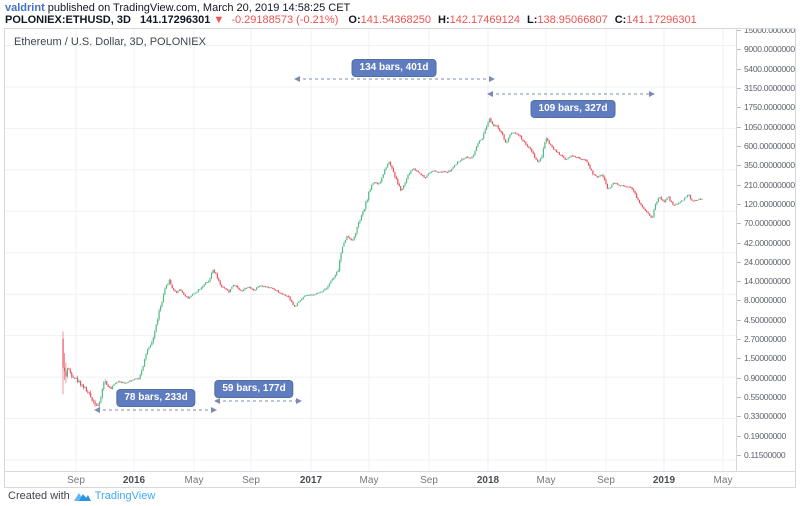  What do you see at coordinates (400, 471) in the screenshot?
I see `time-axis-separator` at bounding box center [400, 471].